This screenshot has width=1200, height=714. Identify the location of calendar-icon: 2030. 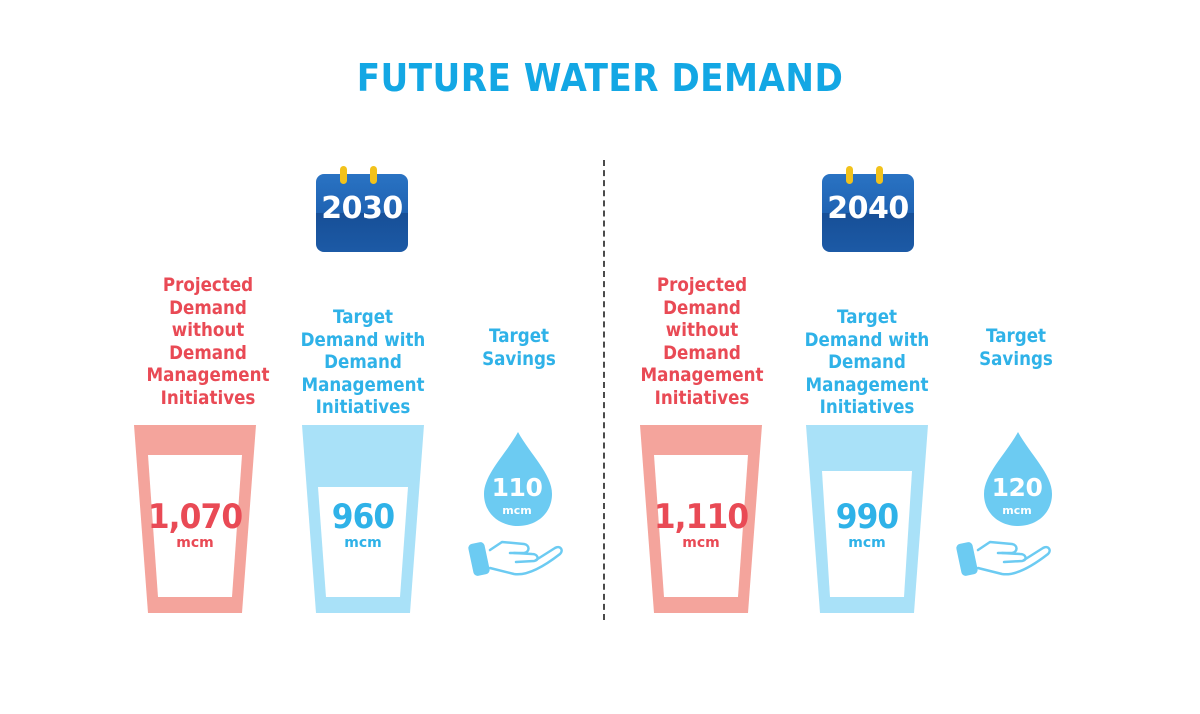
(362, 209).